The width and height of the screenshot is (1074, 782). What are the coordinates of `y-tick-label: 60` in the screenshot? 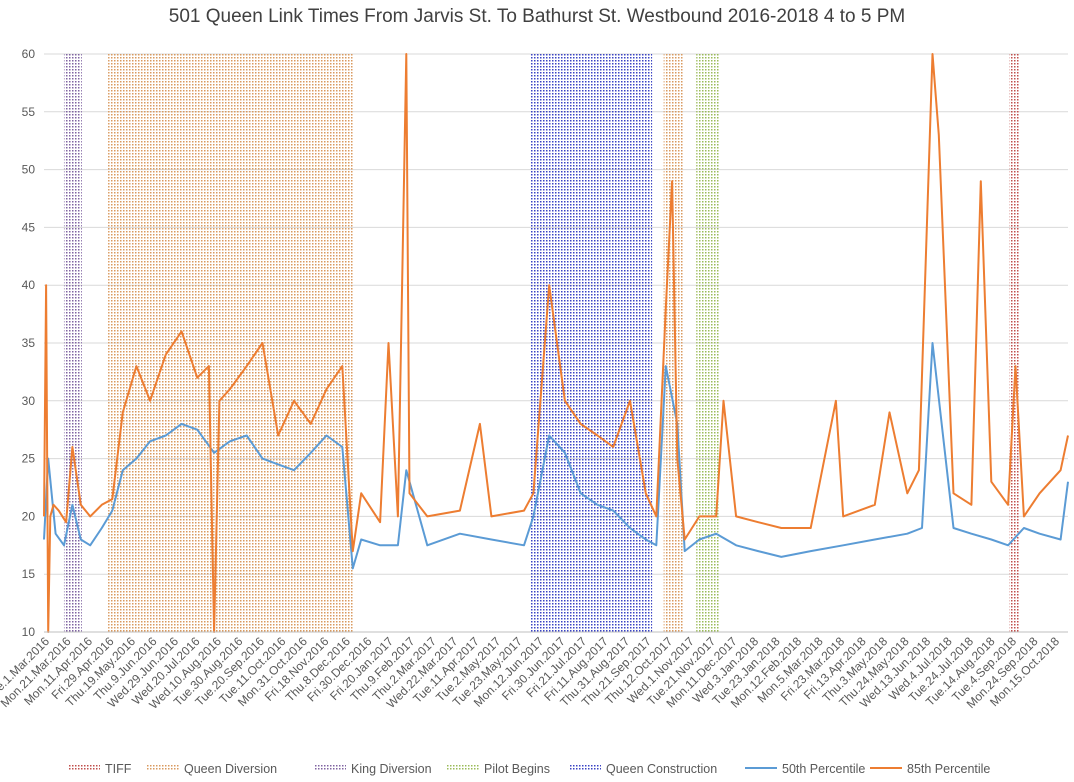 It's located at (29, 54).